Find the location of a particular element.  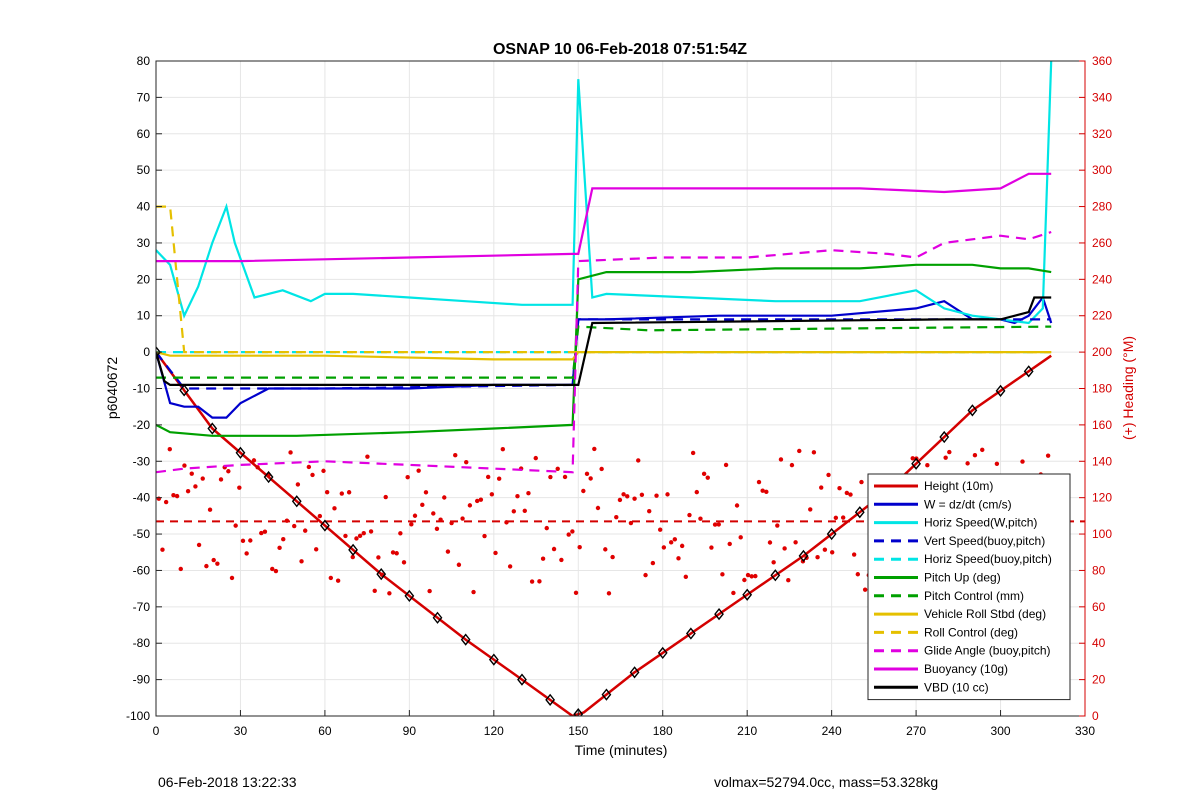

y-tick-label: -30 is located at coordinates (142, 461).